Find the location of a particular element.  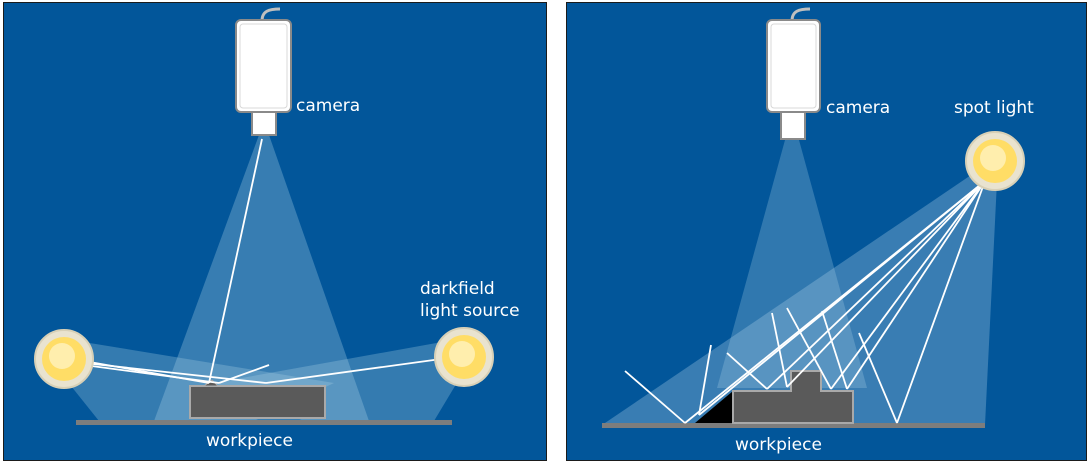

spotlight-label: spot light is located at coordinates (994, 108).